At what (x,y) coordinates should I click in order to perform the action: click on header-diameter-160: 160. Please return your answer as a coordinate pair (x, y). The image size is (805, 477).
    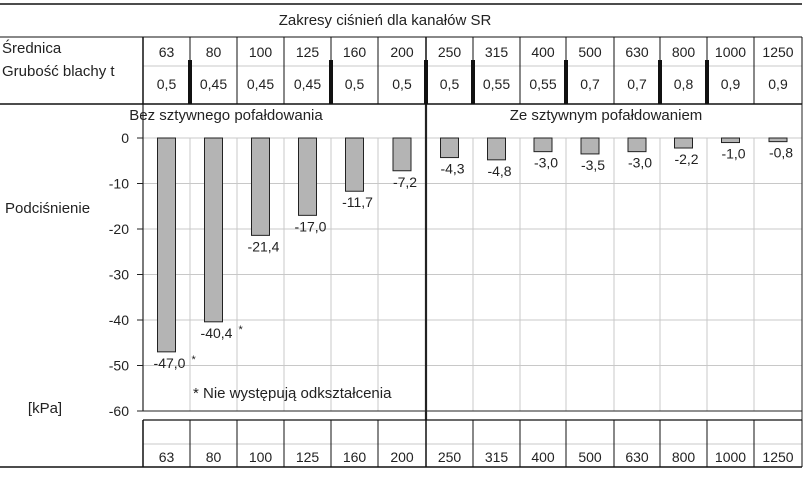
    Looking at the image, I should click on (355, 52).